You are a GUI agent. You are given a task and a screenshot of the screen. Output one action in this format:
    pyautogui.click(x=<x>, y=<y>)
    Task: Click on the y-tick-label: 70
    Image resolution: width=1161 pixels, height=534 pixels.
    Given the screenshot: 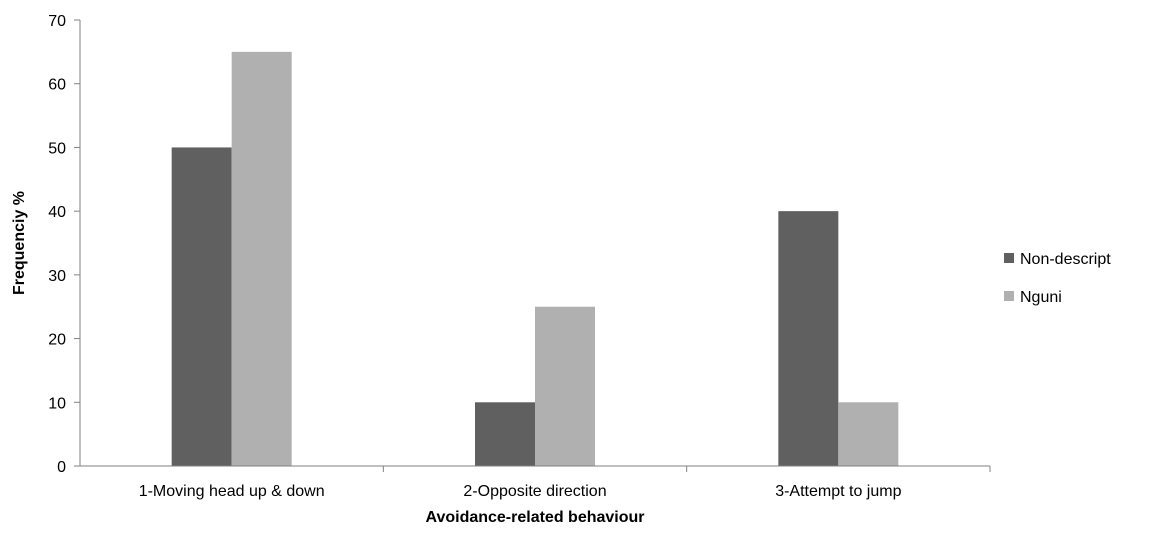 What is the action you would take?
    pyautogui.click(x=57, y=21)
    